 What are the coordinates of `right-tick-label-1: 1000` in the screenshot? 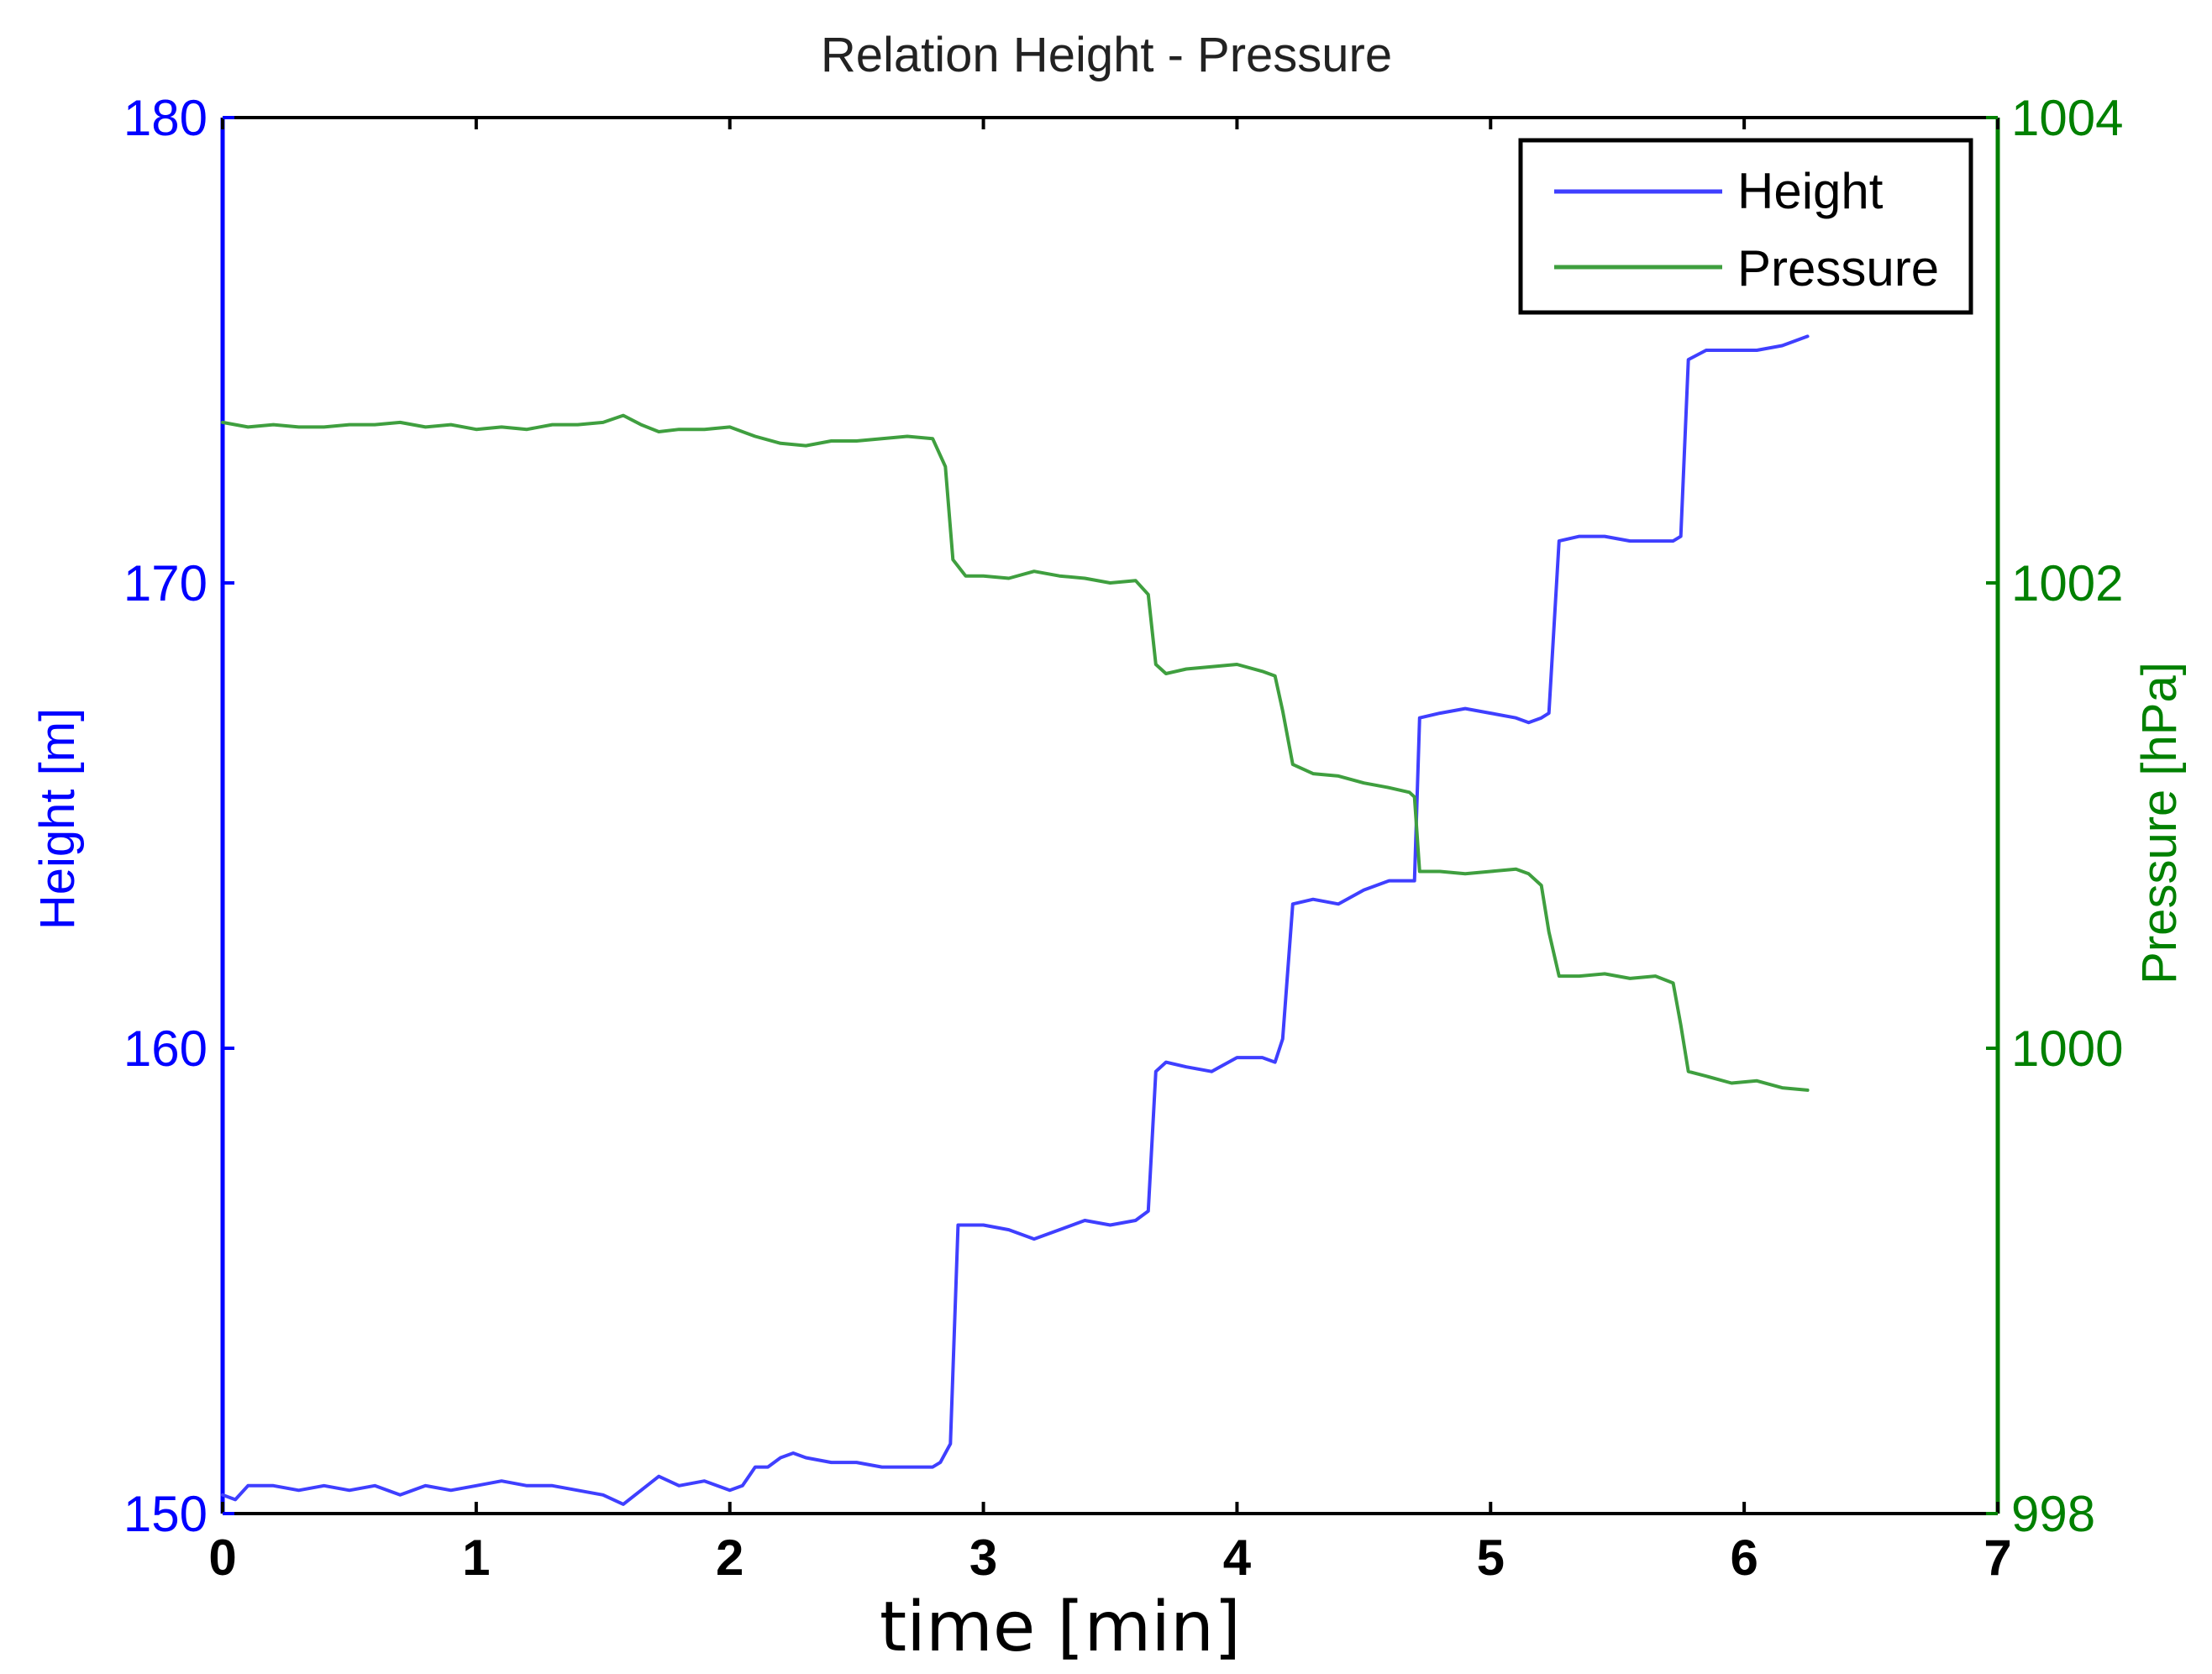 It's located at (2067, 1049).